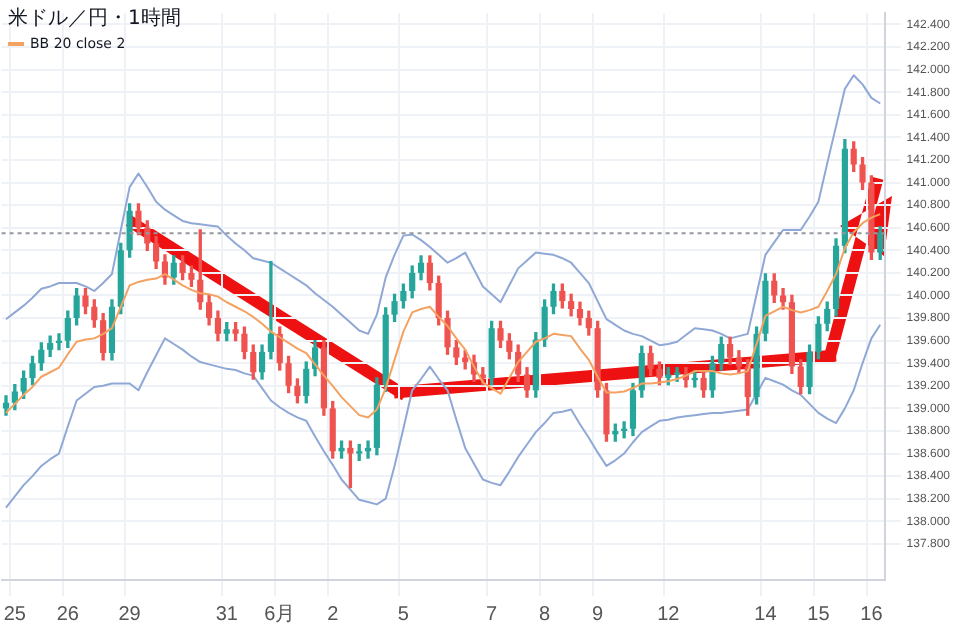  Describe the element at coordinates (68, 614) in the screenshot. I see `x-tick-label: 26` at that location.